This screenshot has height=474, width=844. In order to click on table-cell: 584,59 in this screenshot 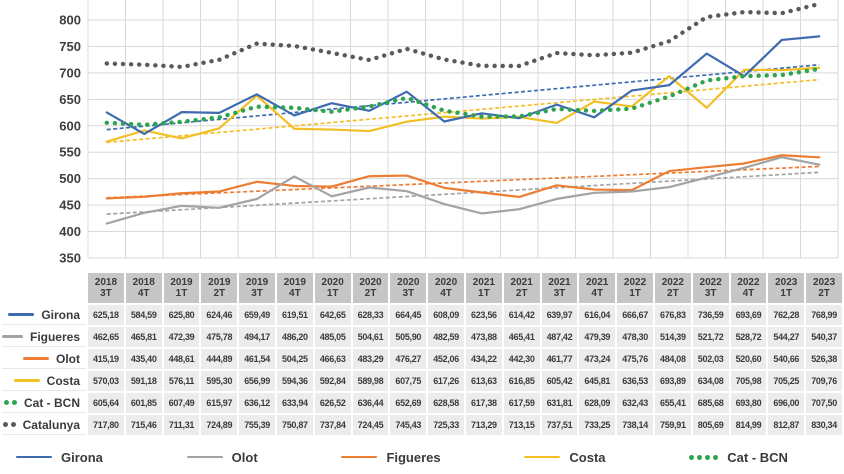, I will do `click(143, 315)`.